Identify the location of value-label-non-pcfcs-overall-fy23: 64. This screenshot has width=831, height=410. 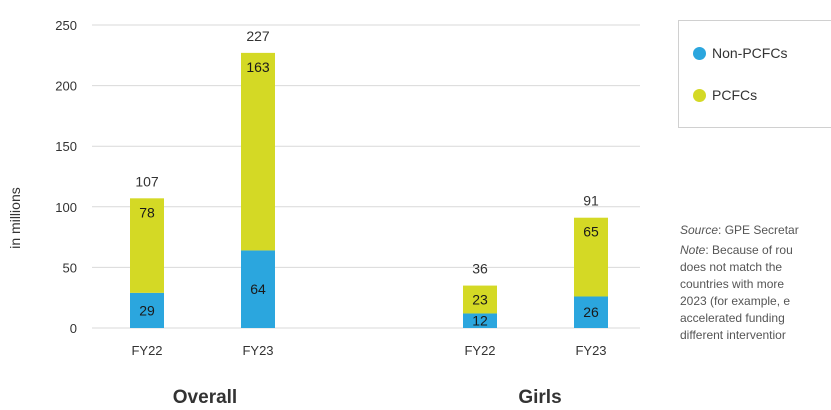
(258, 289).